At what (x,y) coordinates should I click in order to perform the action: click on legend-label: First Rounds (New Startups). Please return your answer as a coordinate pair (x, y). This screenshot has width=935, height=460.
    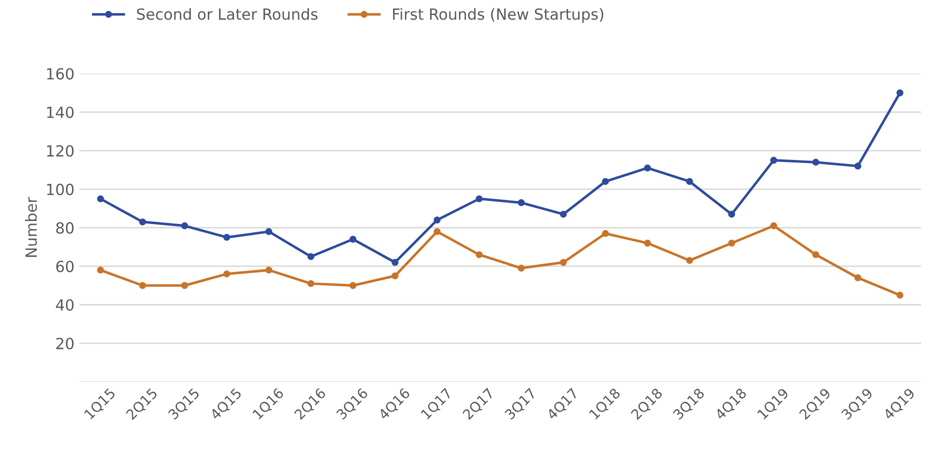
    Looking at the image, I should click on (498, 15).